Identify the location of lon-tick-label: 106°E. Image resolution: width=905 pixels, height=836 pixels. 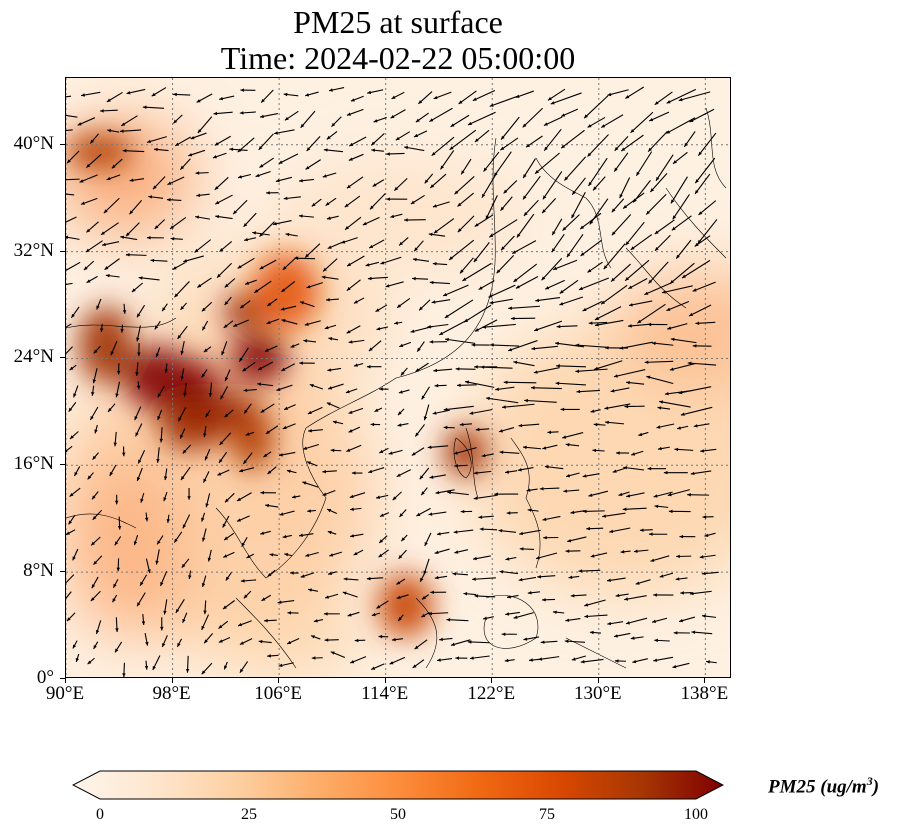
(278, 693).